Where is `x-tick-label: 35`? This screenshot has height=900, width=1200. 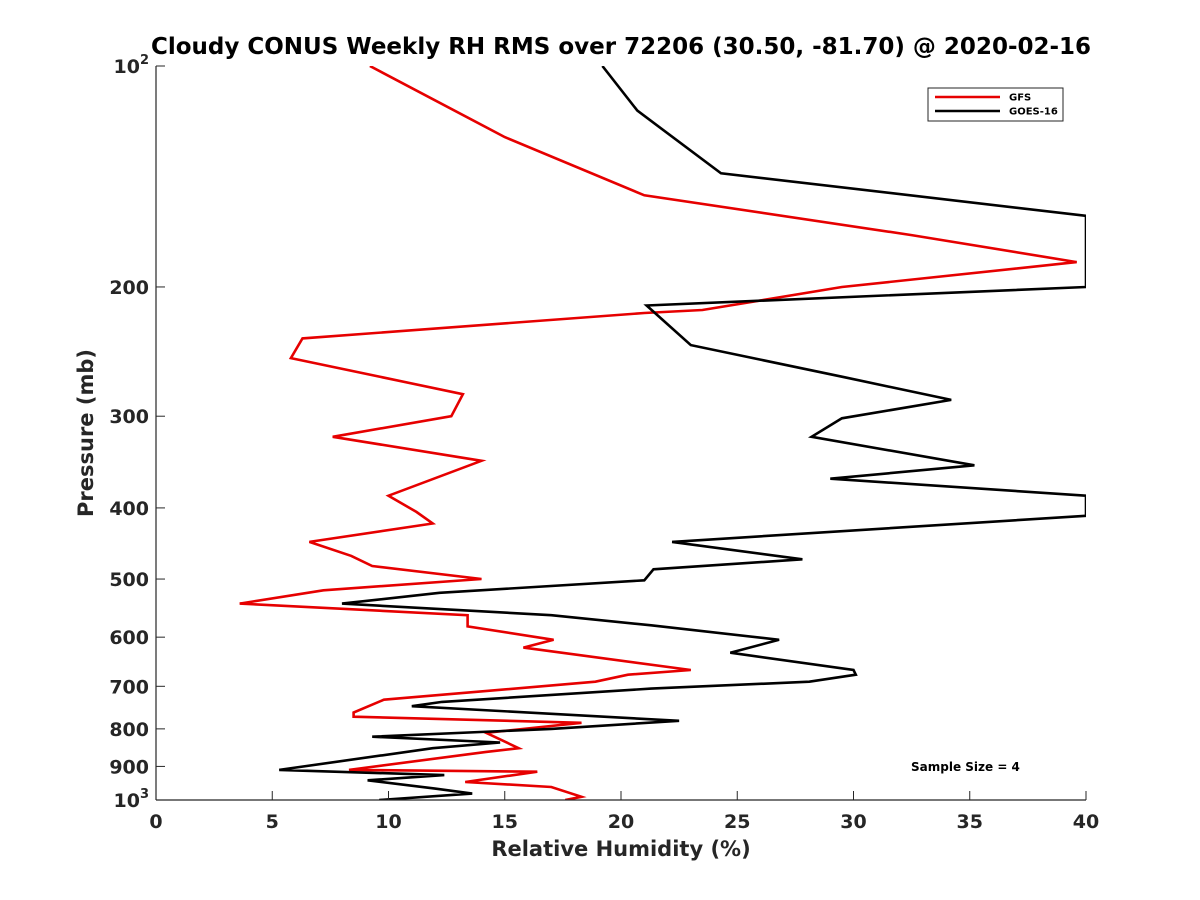
x-tick-label: 35 is located at coordinates (970, 822).